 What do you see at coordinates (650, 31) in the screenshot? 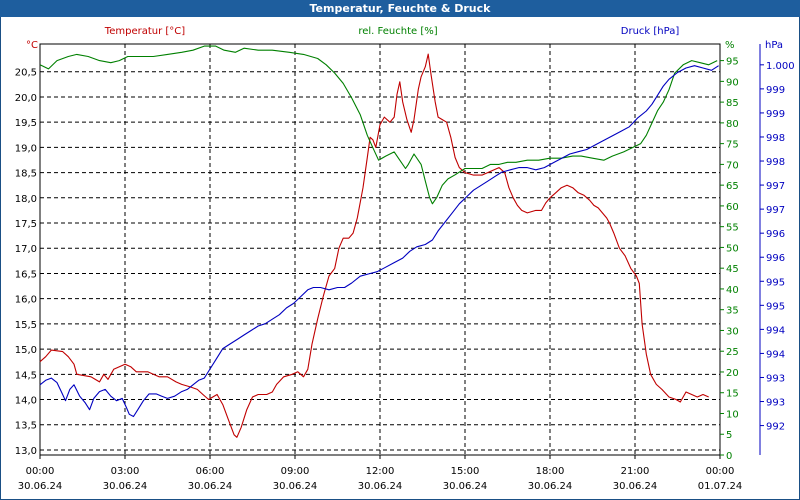
I see `pressure-axis-title: Druck [hPa]` at bounding box center [650, 31].